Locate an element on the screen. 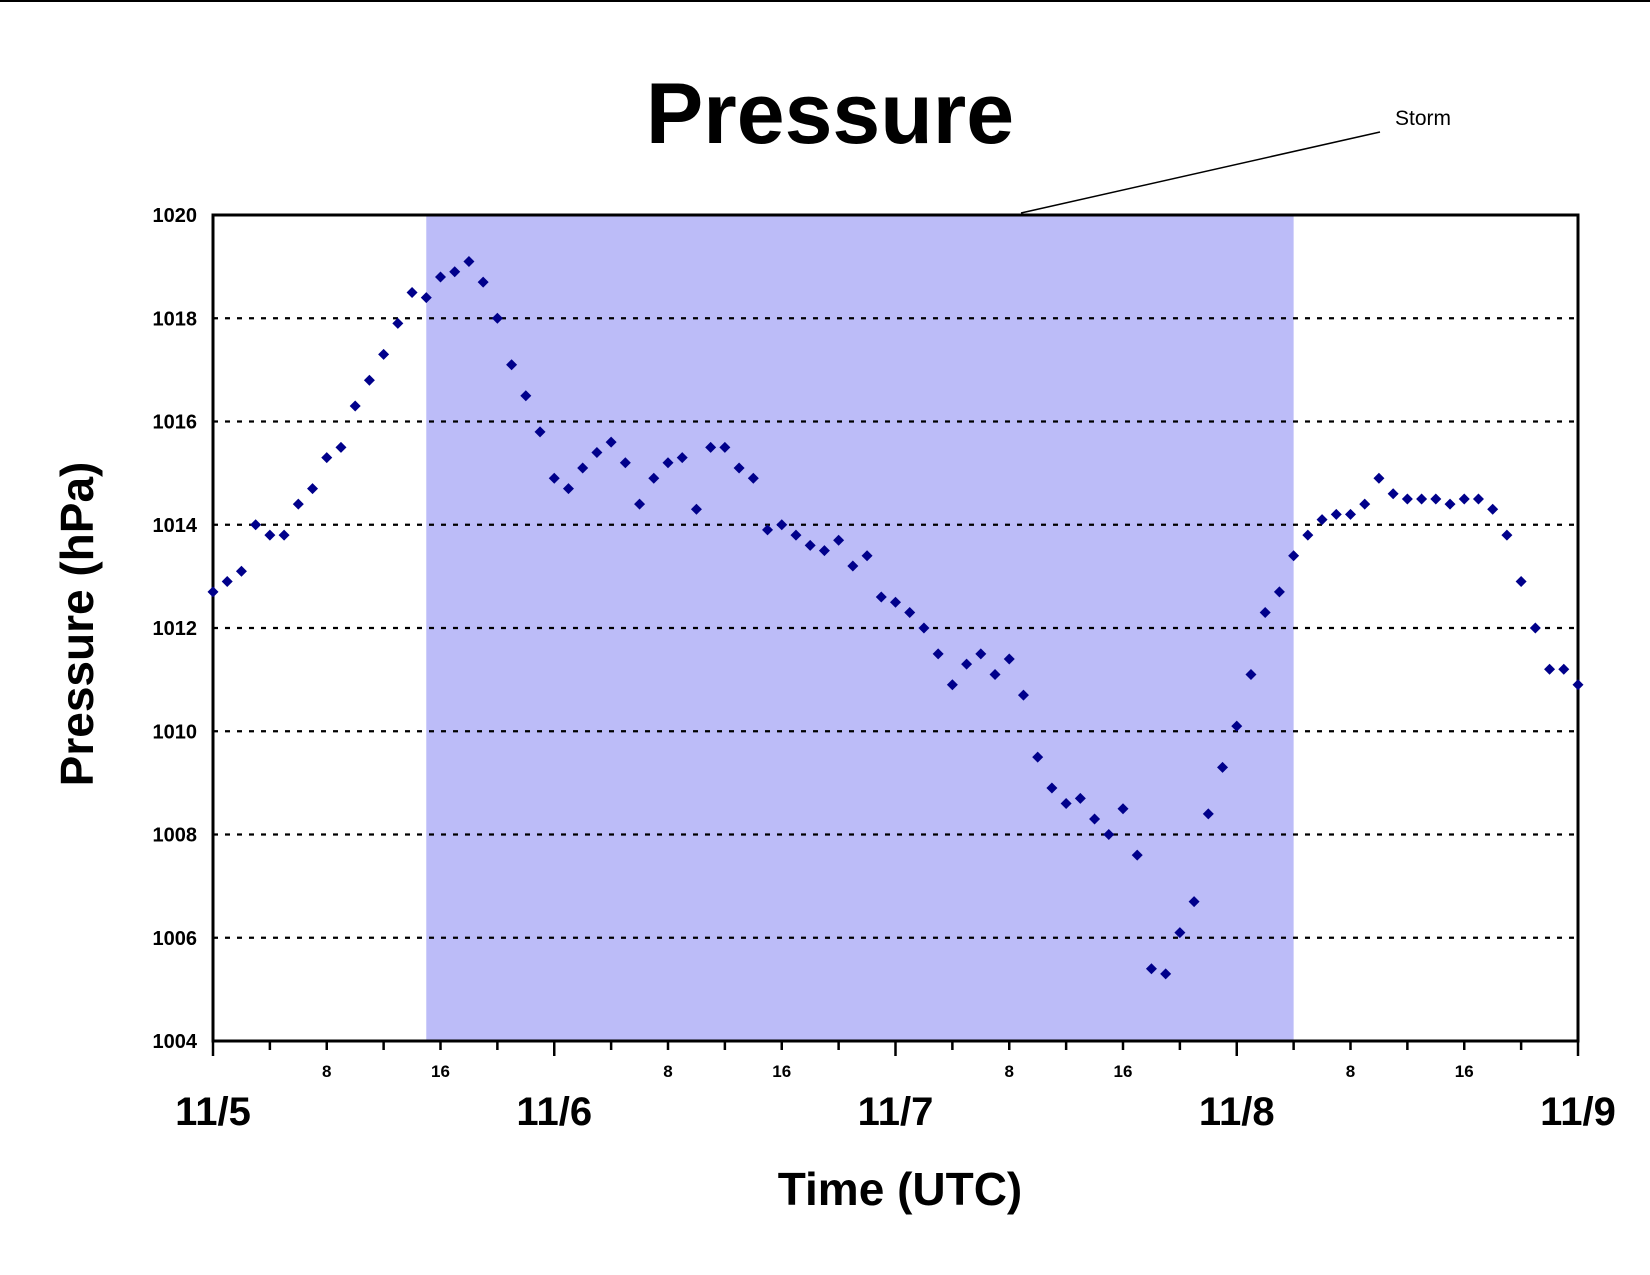 Image resolution: width=1650 pixels, height=1275 pixels. day-tick-label: 11/5 is located at coordinates (213, 1112).